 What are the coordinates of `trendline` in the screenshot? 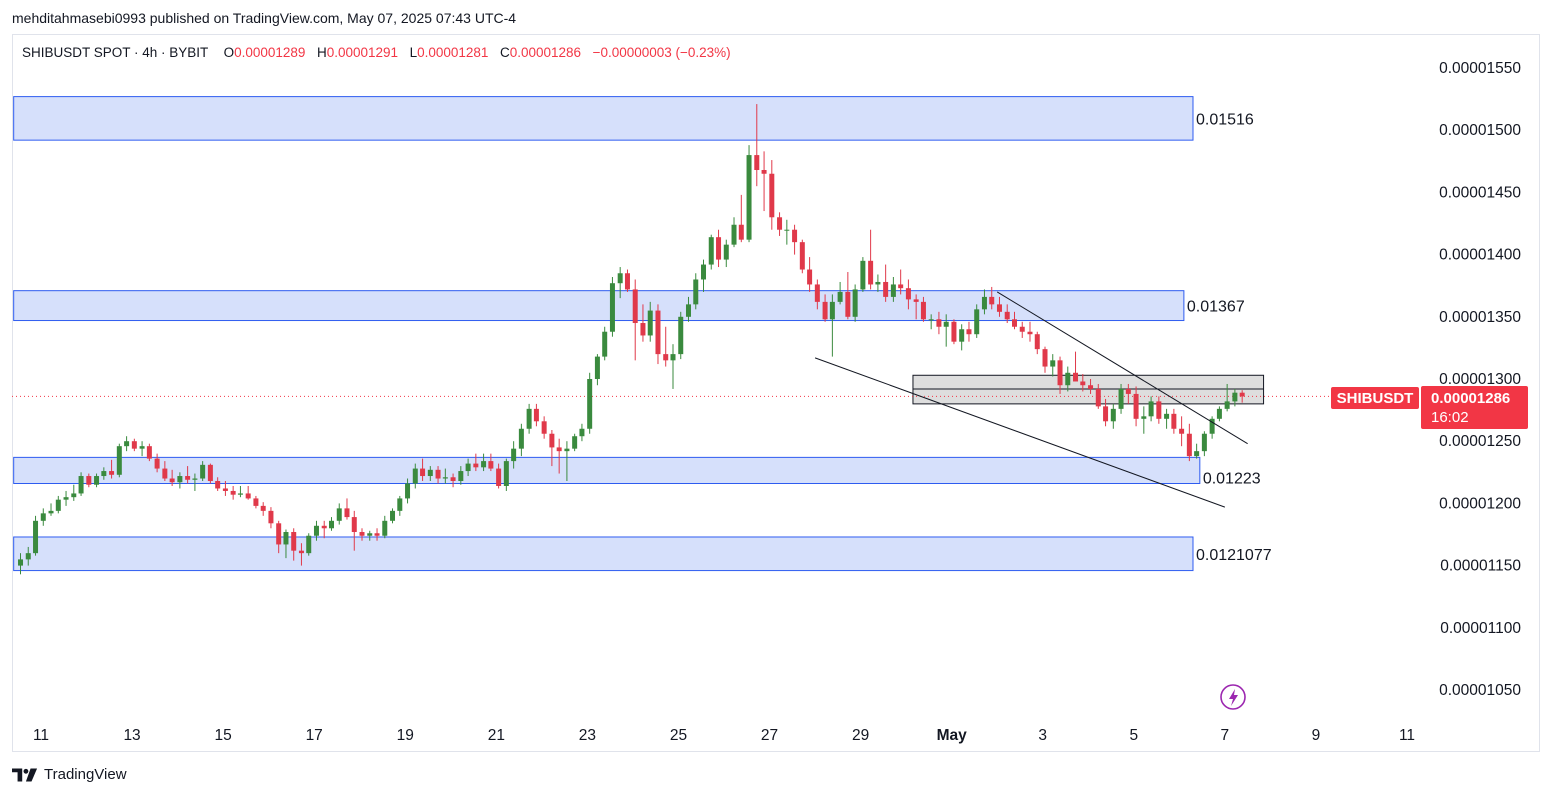 It's located at (1122, 368).